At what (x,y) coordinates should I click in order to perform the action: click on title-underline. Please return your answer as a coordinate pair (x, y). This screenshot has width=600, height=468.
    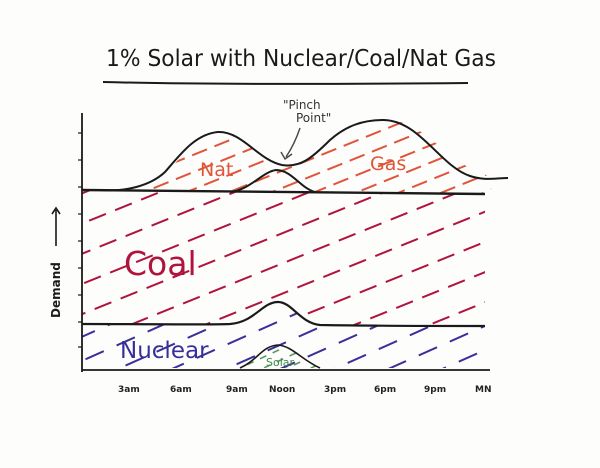
    Looking at the image, I should click on (285, 83).